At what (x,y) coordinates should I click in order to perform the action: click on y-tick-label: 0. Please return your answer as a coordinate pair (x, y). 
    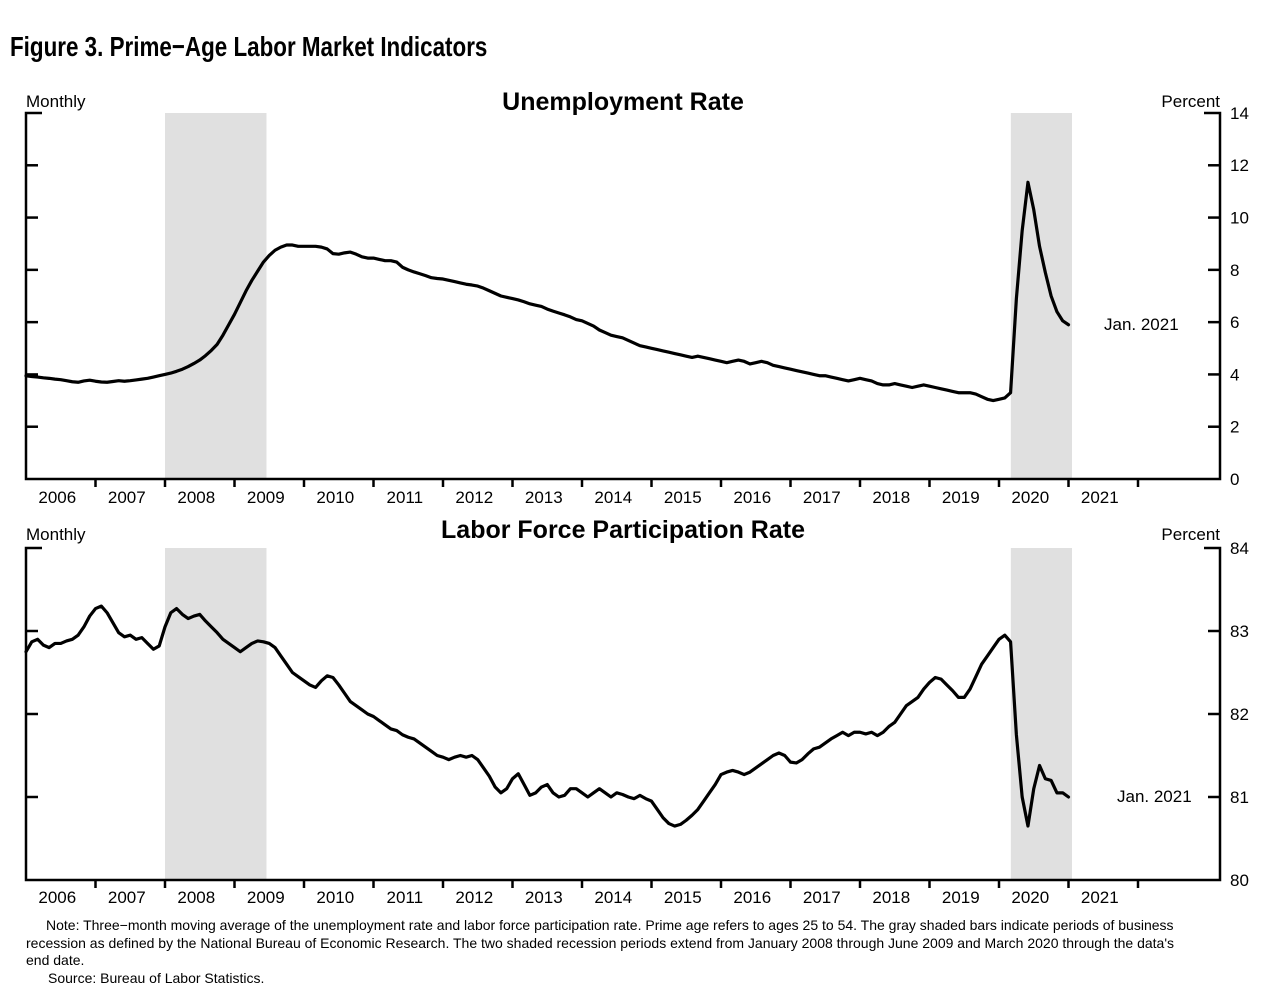
    Looking at the image, I should click on (1234, 479).